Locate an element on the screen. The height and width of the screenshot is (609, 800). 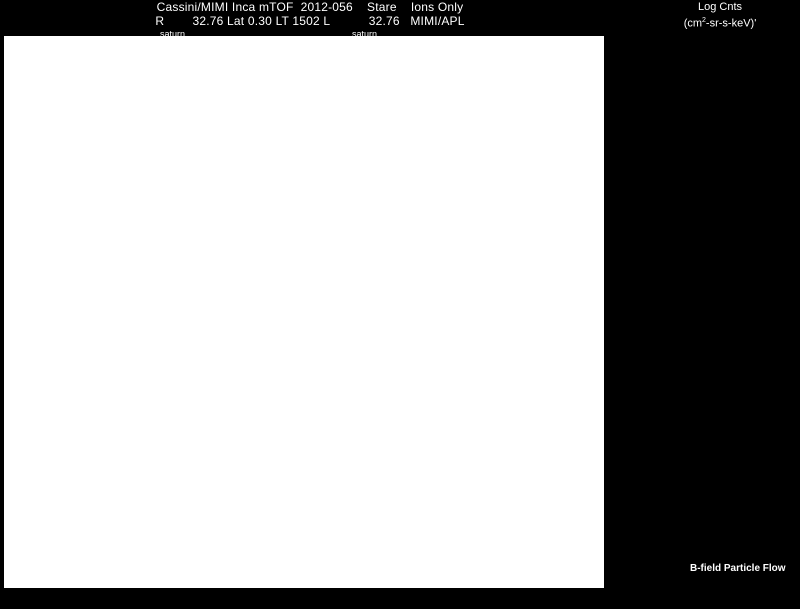
colorbar-title-line-1: Log Cnts is located at coordinates (720, 7).